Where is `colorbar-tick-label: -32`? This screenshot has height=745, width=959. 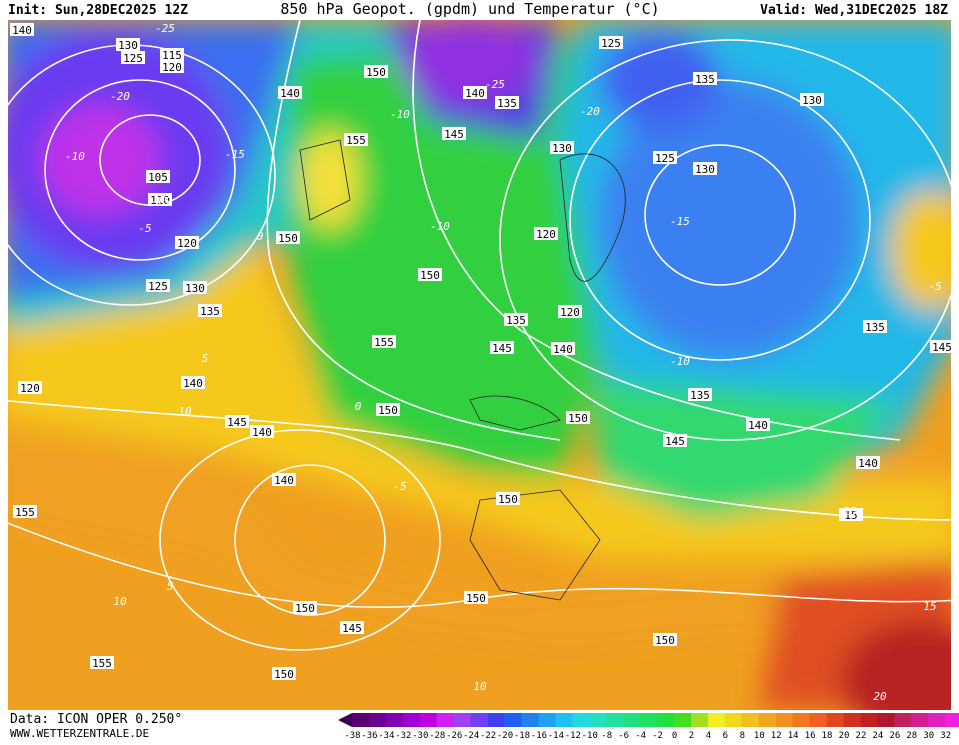
colorbar-tick-label: -32 is located at coordinates (403, 736).